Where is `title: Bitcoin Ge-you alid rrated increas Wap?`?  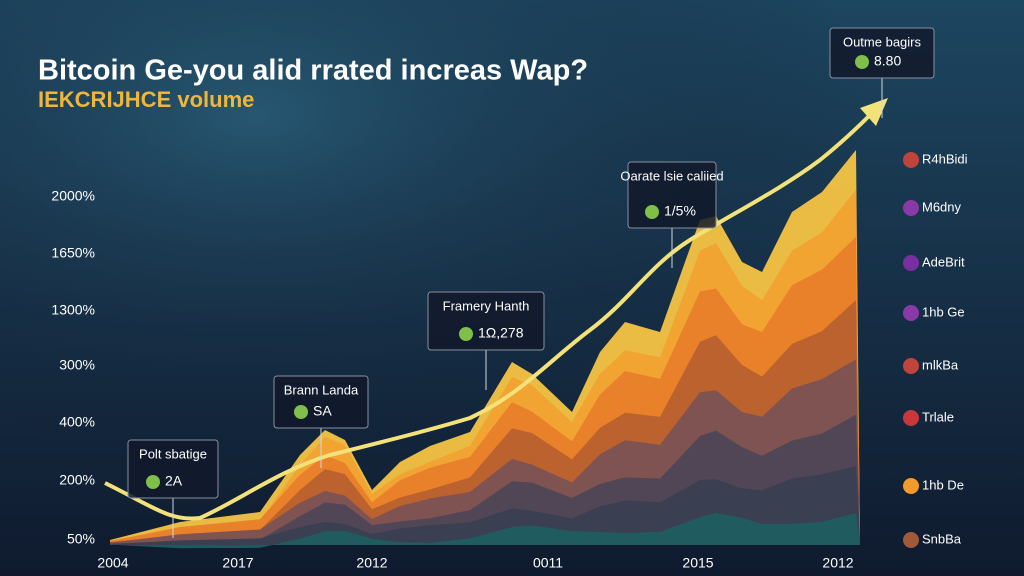
title: Bitcoin Ge-you alid rrated increas Wap? is located at coordinates (313, 71).